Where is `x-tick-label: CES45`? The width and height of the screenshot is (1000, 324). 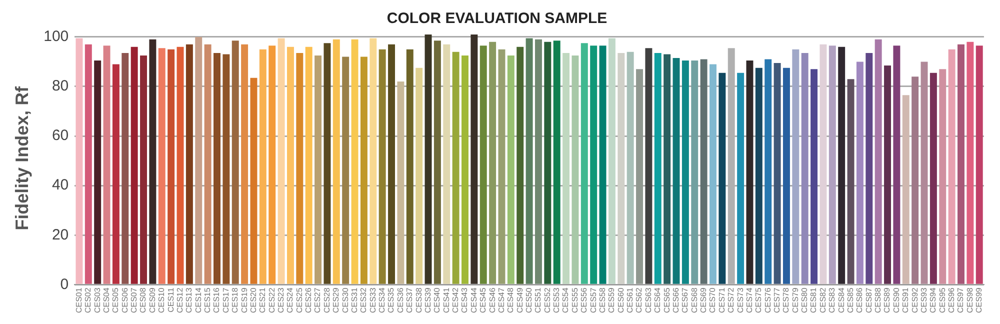 x-tick-label: CES45 is located at coordinates (483, 300).